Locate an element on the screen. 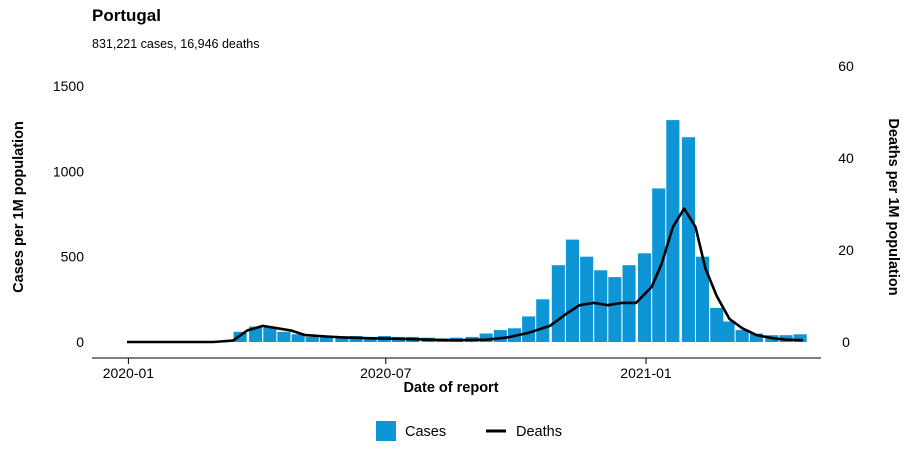 The height and width of the screenshot is (456, 912). y-axis-right-title: Deaths per 1M population is located at coordinates (893, 206).